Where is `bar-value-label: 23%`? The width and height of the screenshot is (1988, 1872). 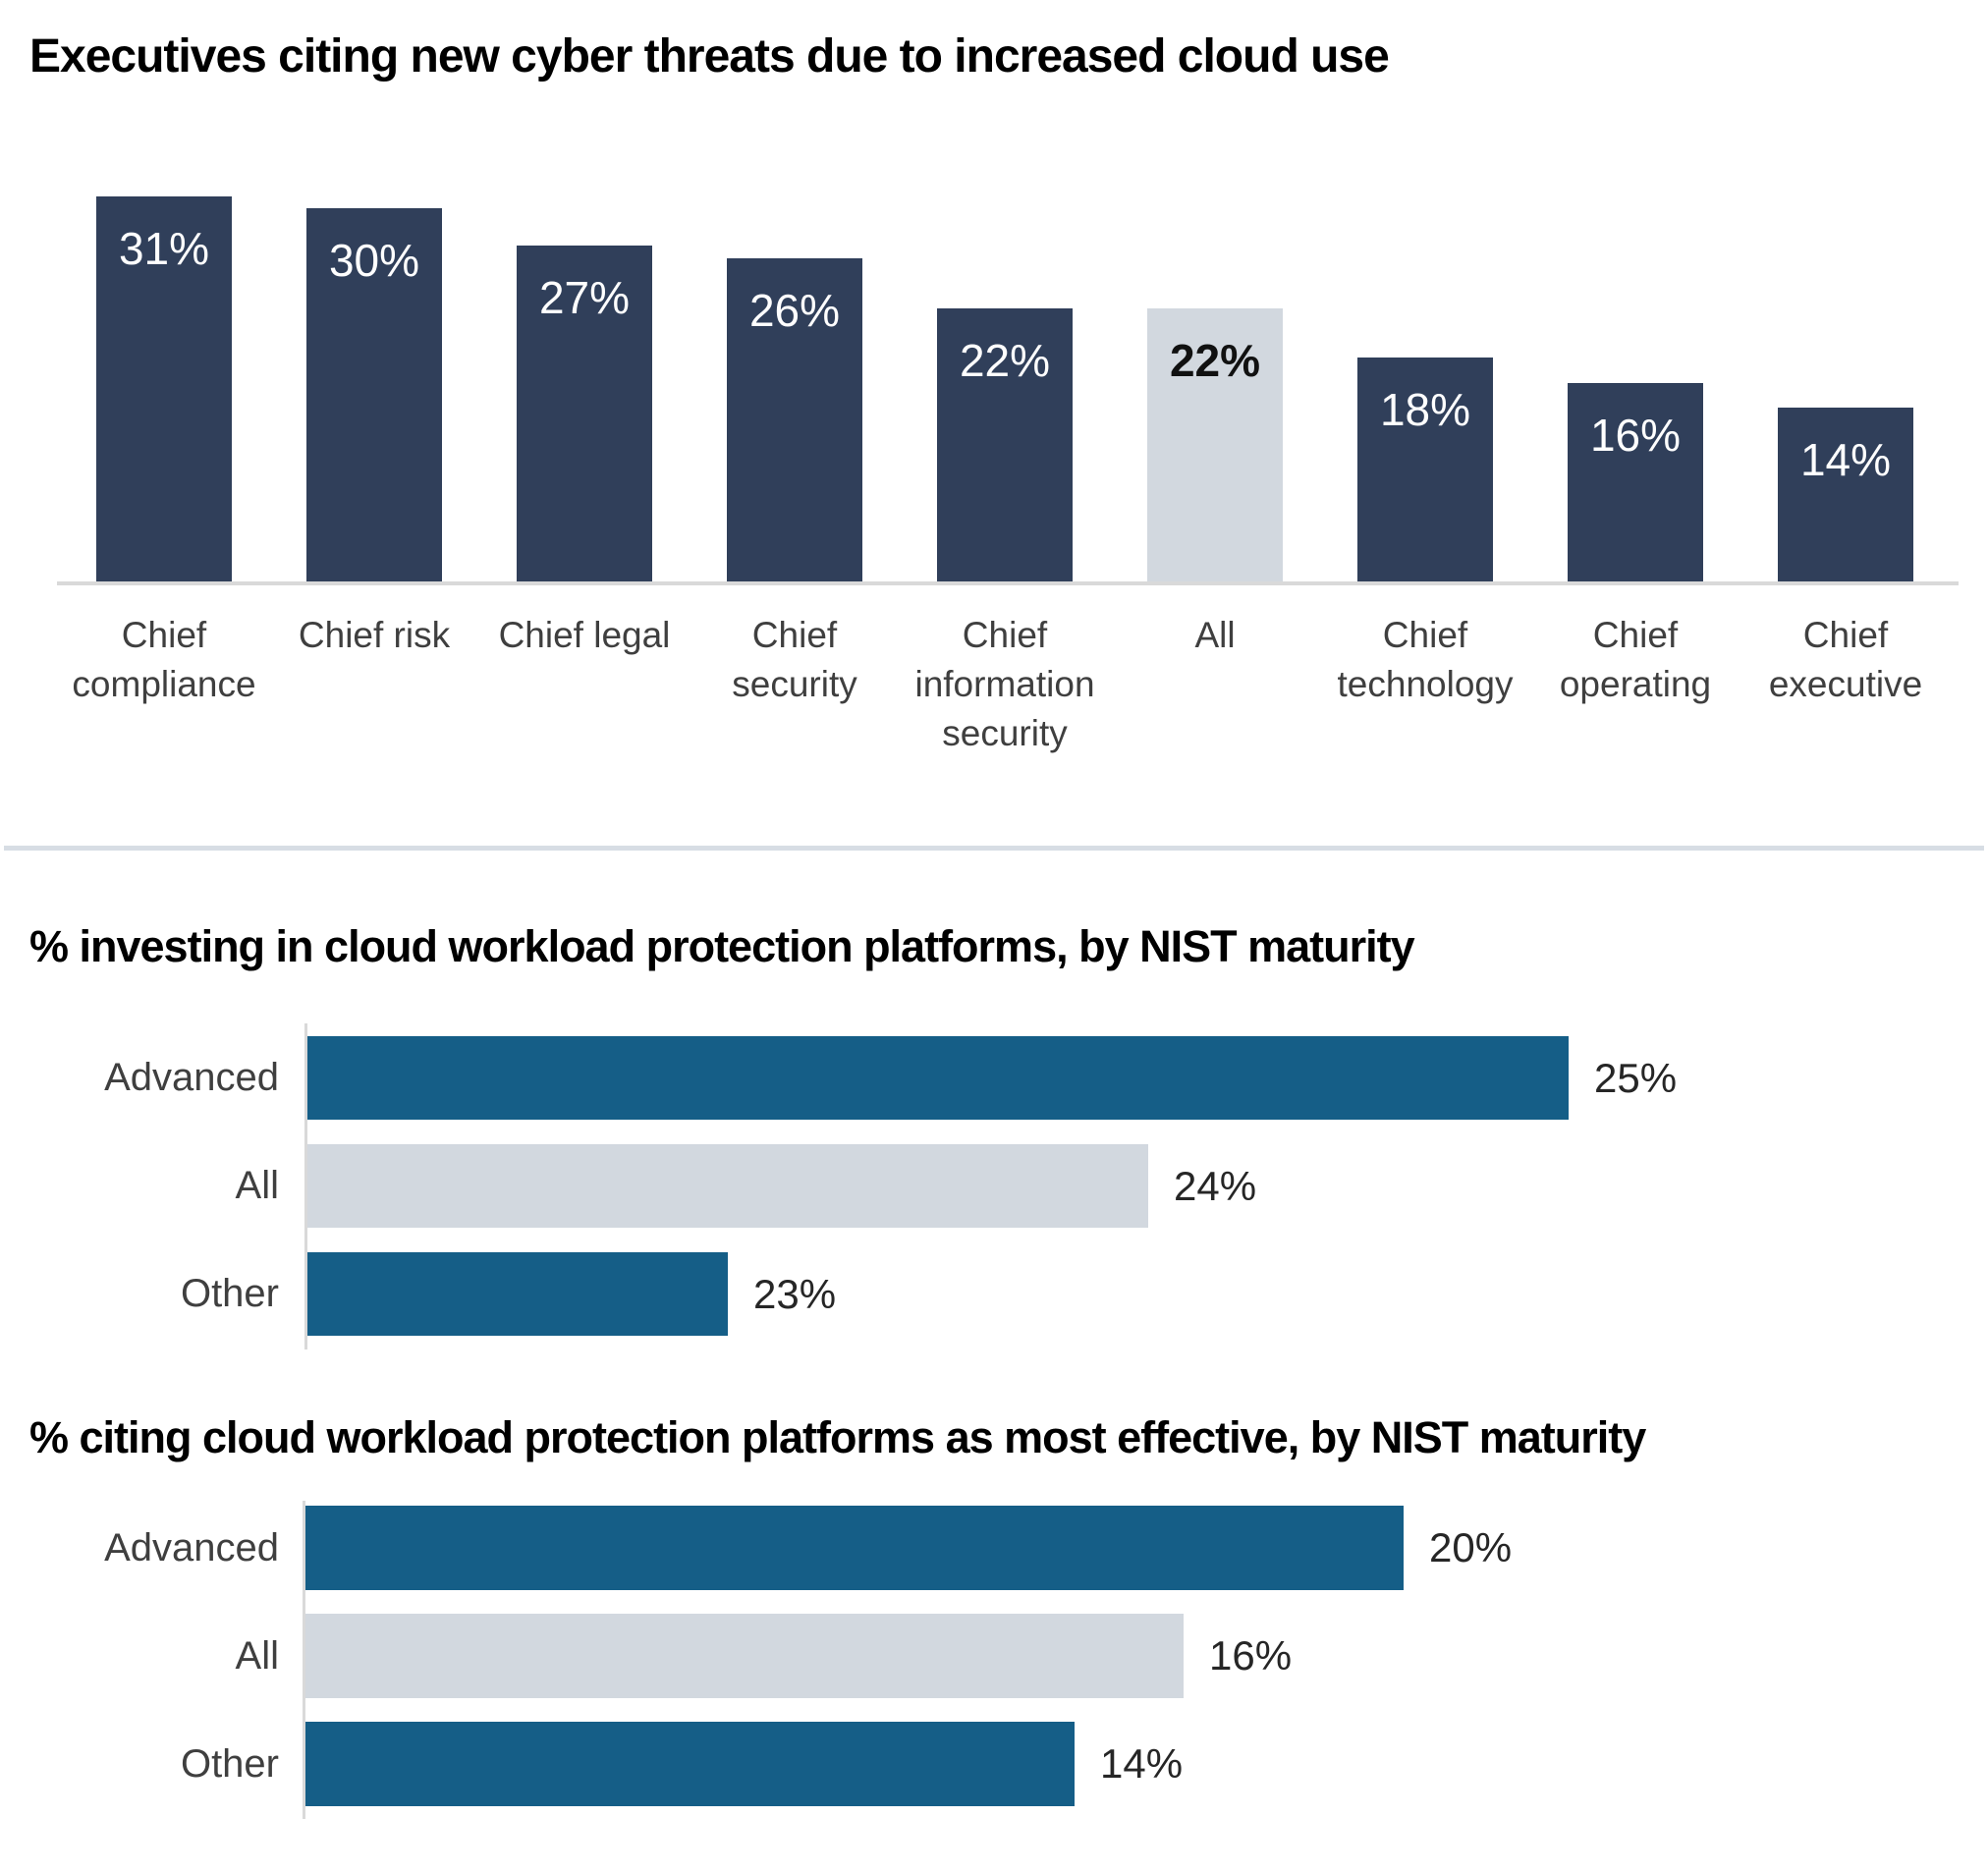
bar-value-label: 23% is located at coordinates (795, 1293).